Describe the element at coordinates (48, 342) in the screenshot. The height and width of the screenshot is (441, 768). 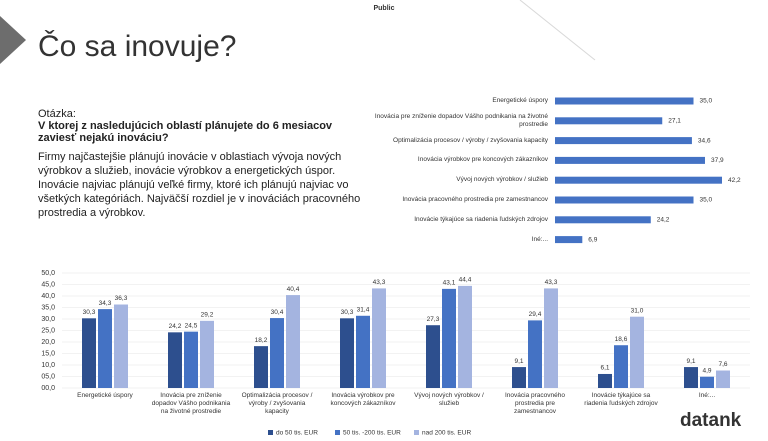
I see `y-tick-label: 20,0` at that location.